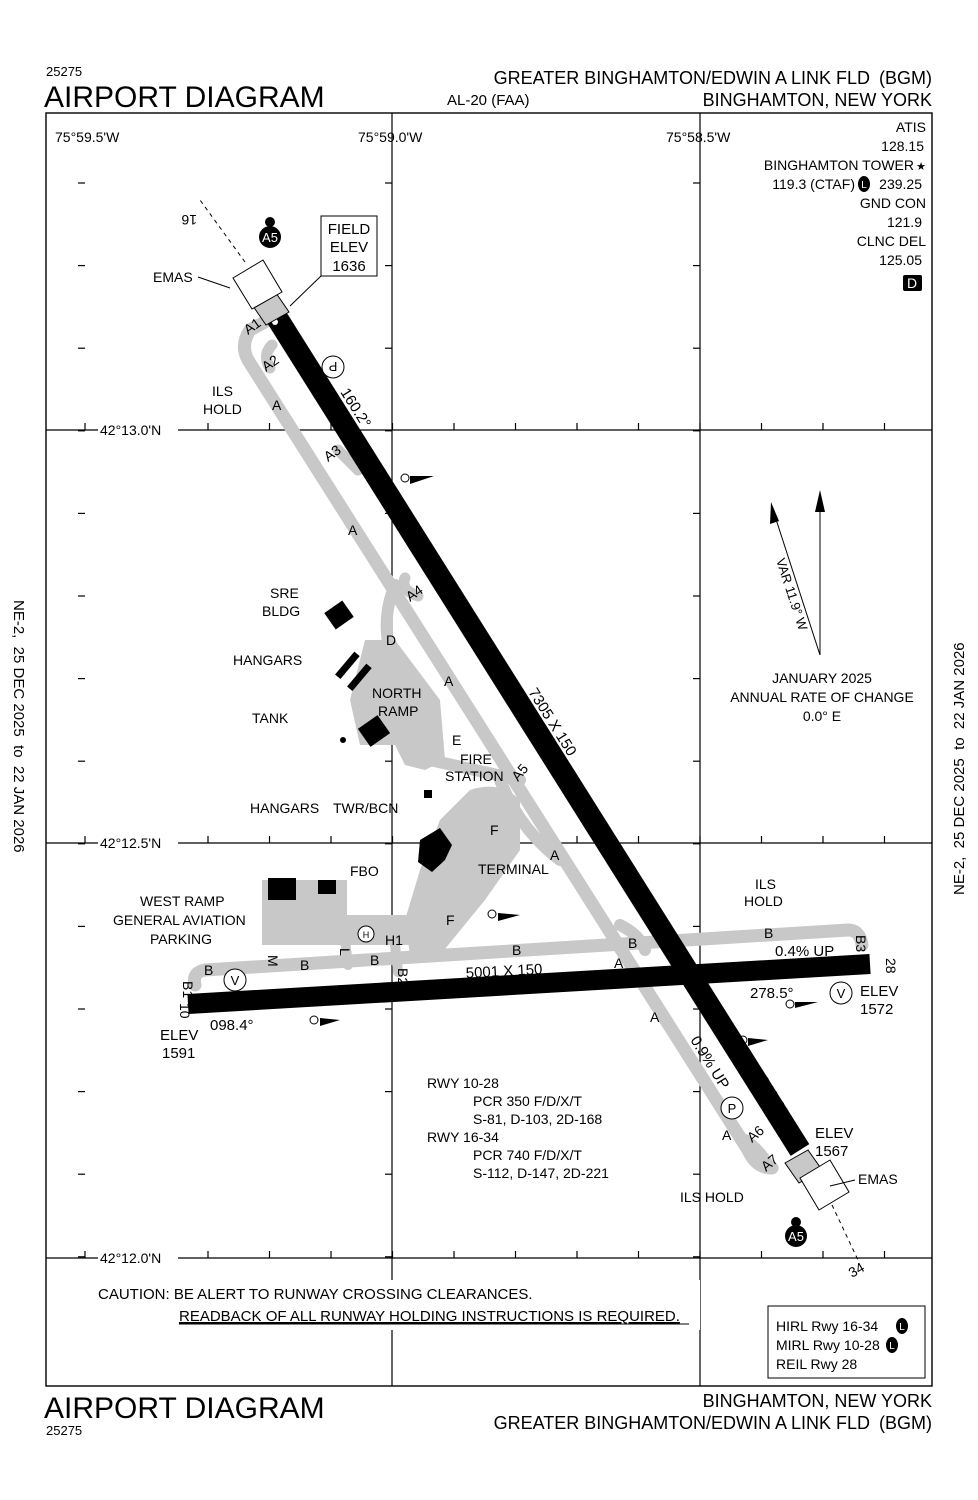  I want to click on magnetic-variation-arrows: VAR 11.9° W, so click(797, 573).